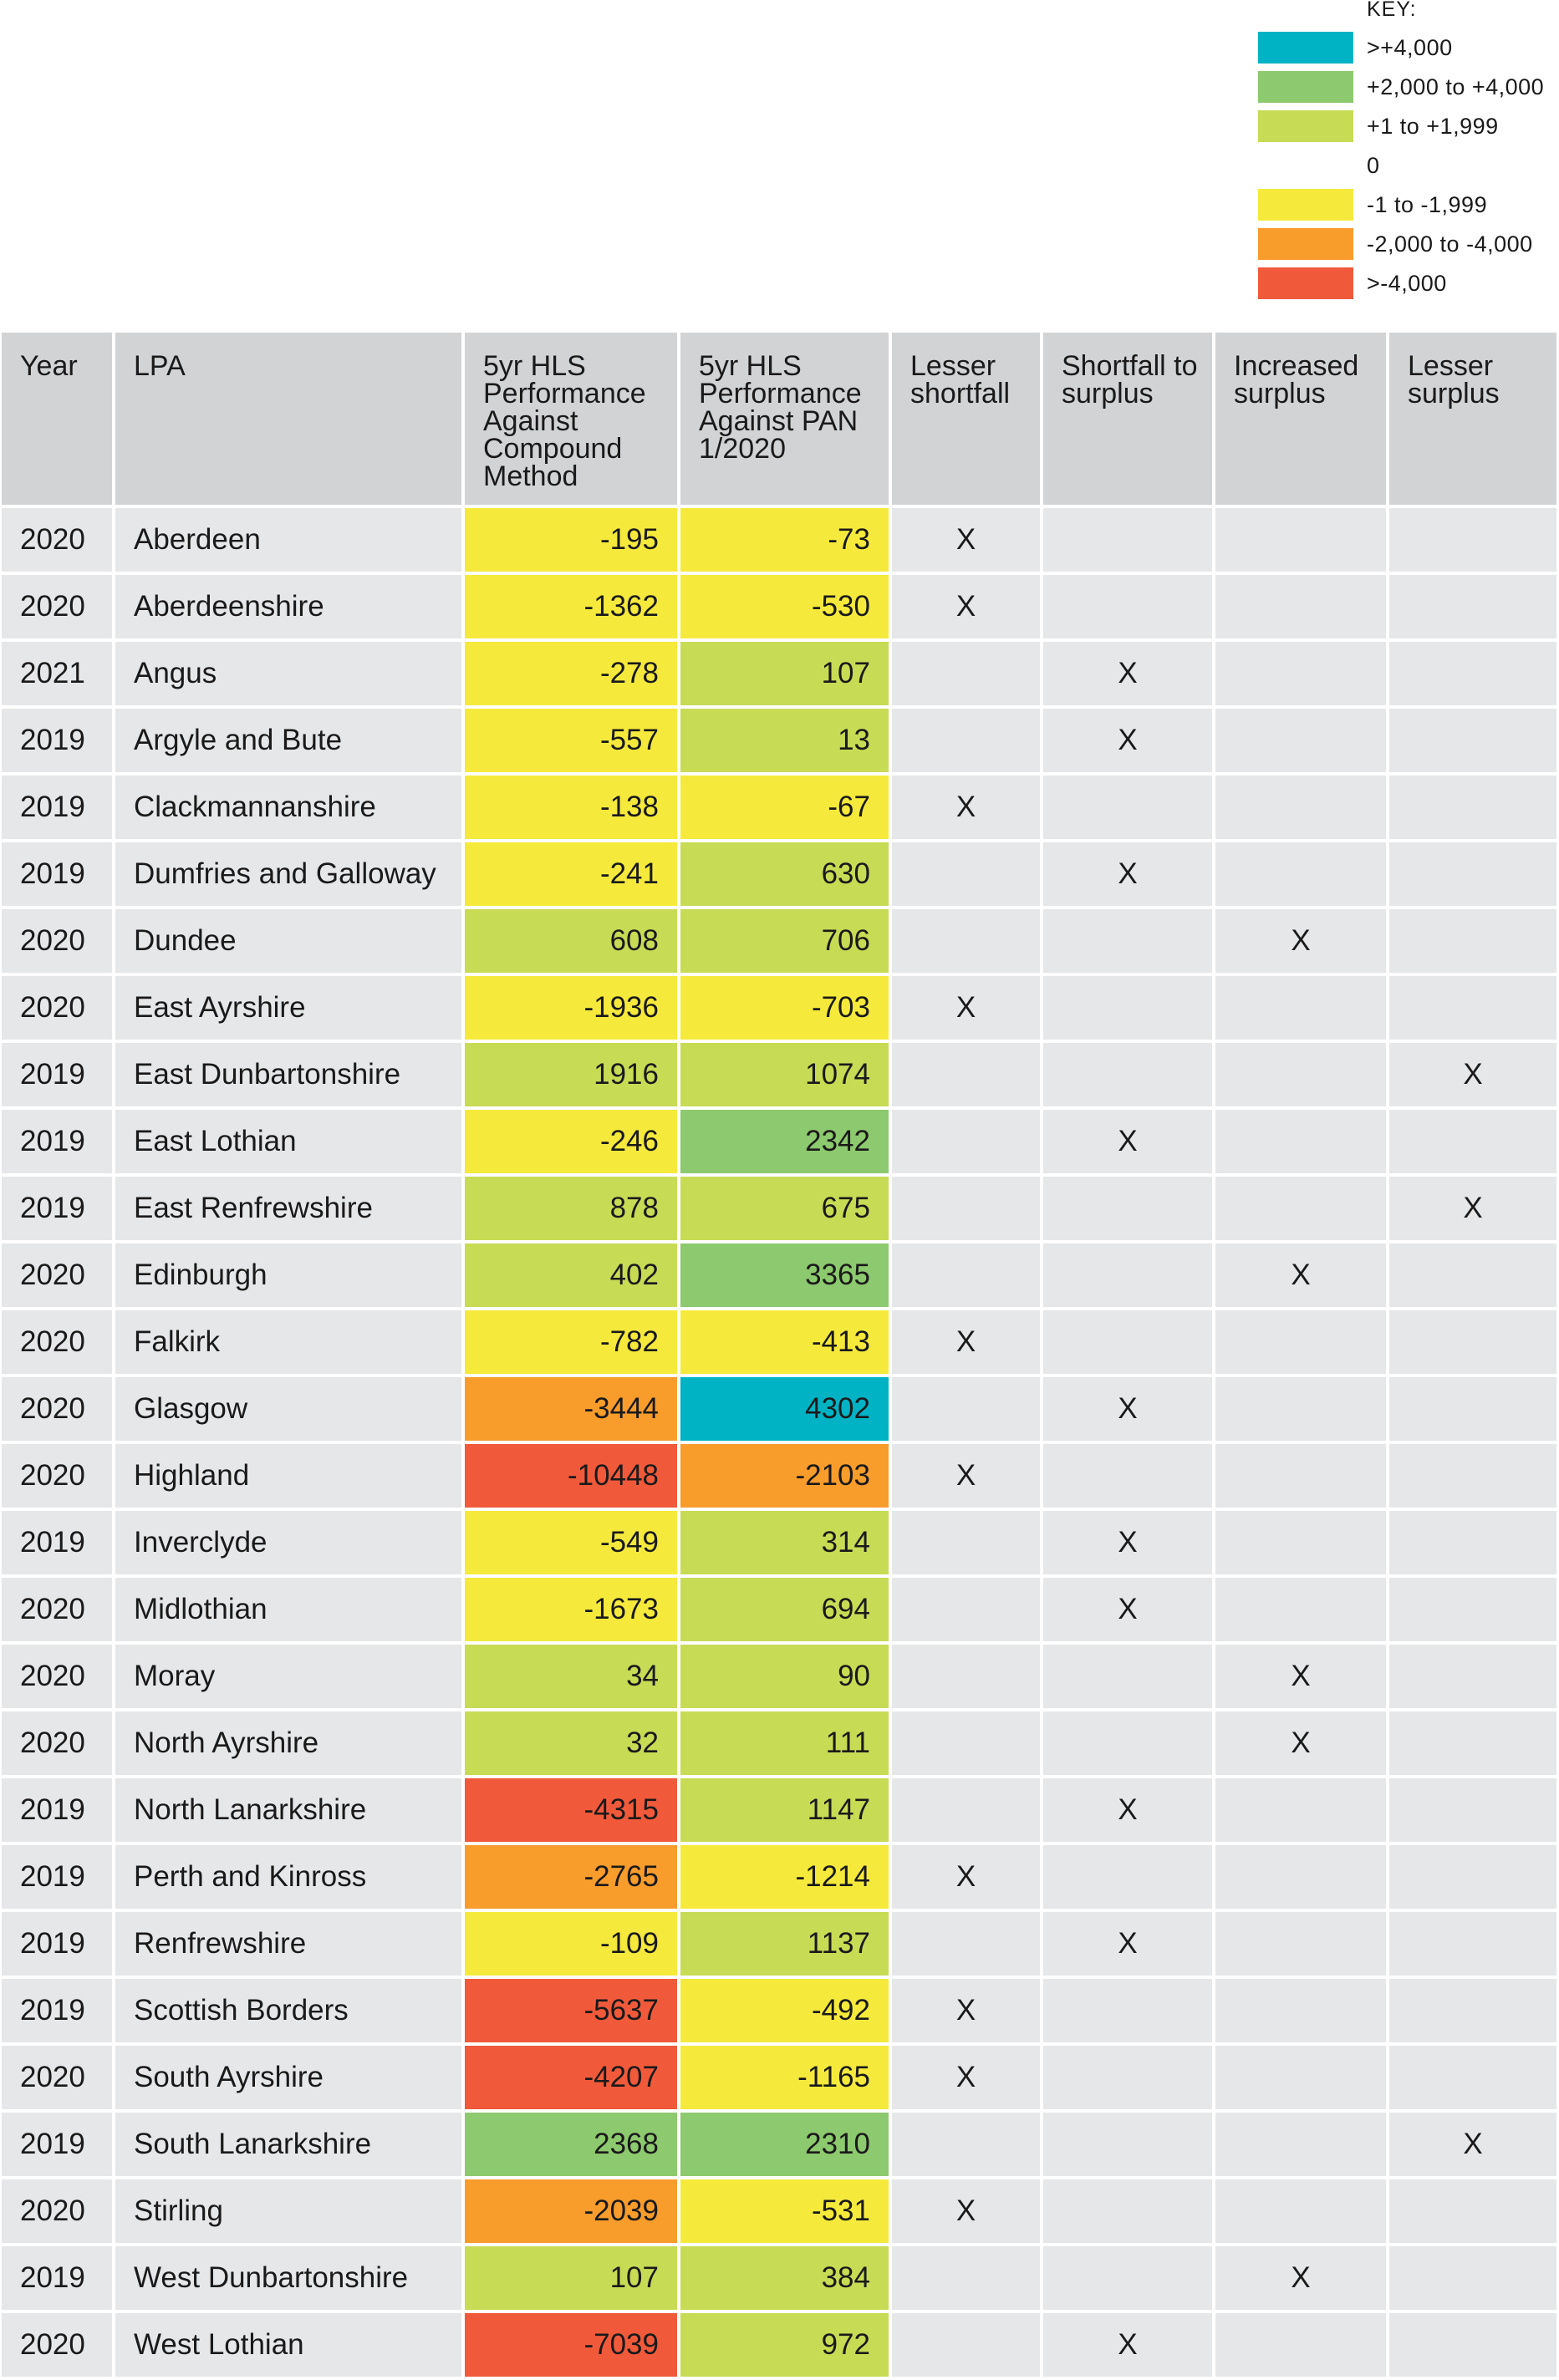  What do you see at coordinates (571, 1877) in the screenshot?
I see `compound-value-cell: -2765` at bounding box center [571, 1877].